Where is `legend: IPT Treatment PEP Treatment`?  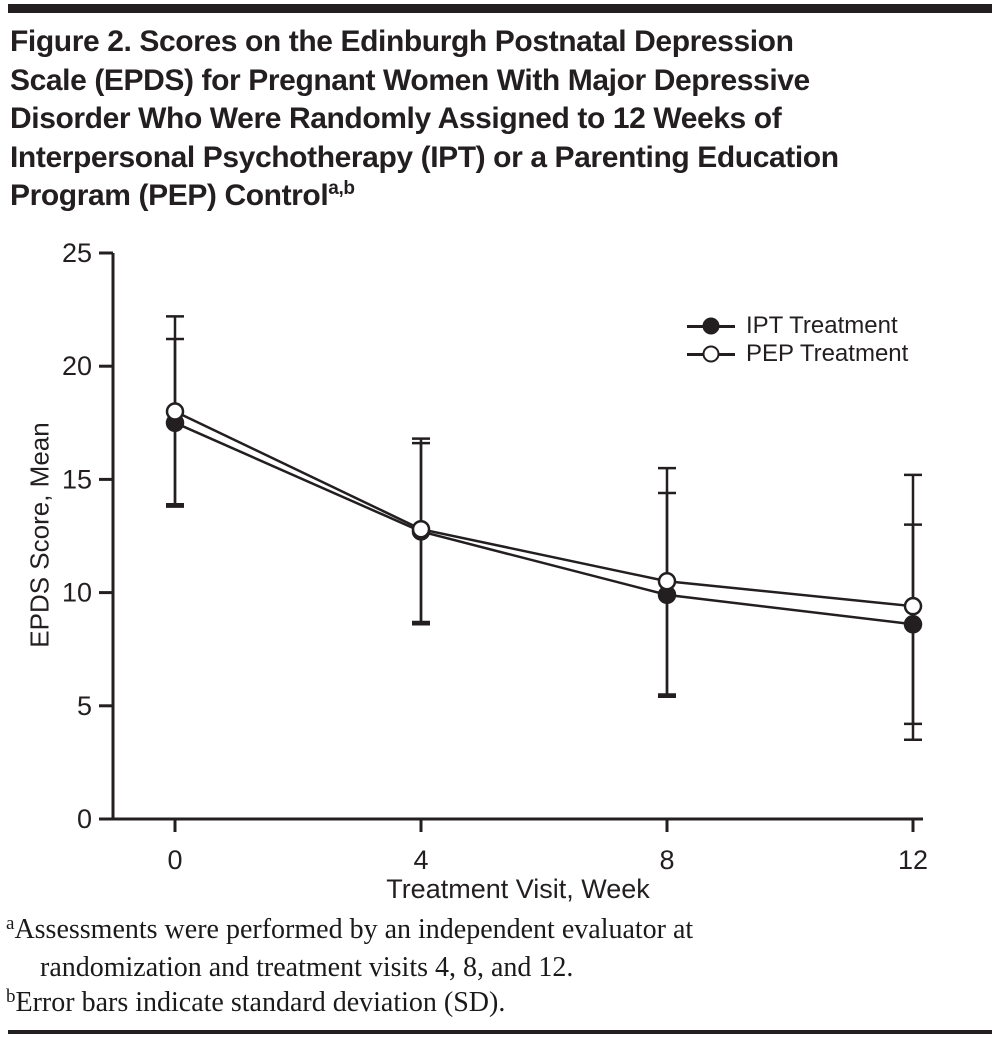 legend: IPT Treatment PEP Treatment is located at coordinates (797, 340).